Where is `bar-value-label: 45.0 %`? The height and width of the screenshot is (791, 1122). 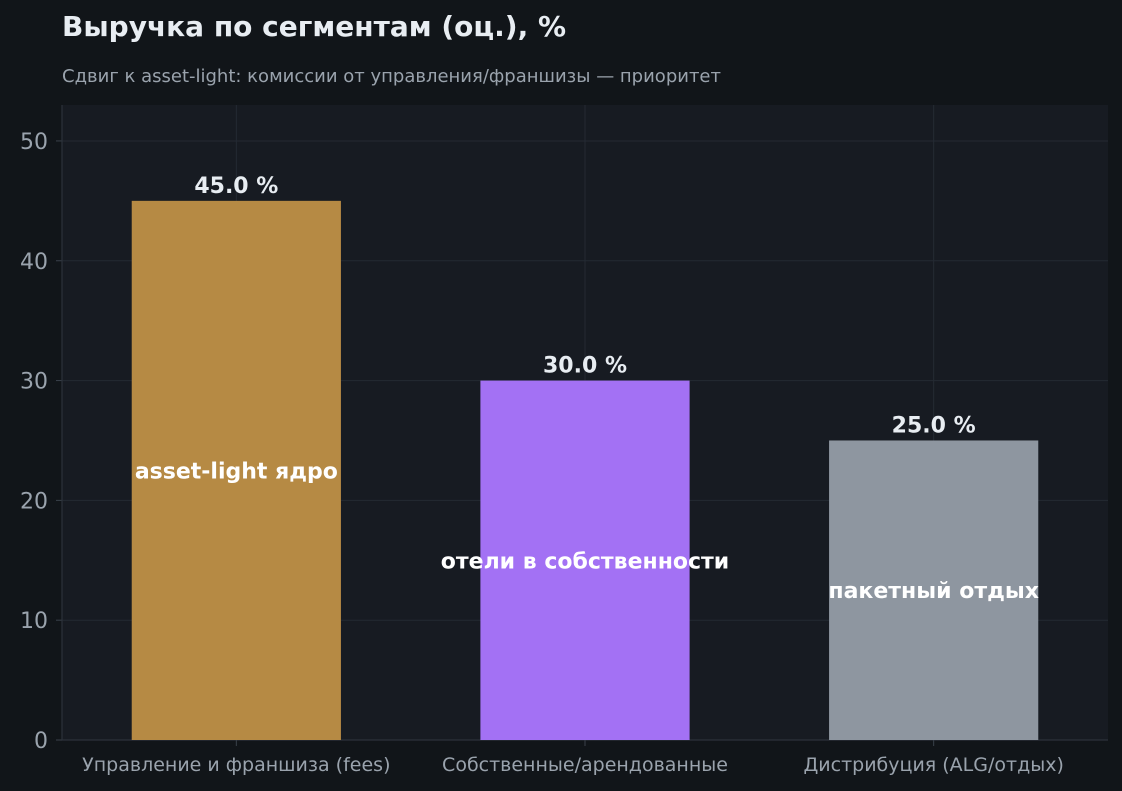
bar-value-label: 45.0 % is located at coordinates (236, 186).